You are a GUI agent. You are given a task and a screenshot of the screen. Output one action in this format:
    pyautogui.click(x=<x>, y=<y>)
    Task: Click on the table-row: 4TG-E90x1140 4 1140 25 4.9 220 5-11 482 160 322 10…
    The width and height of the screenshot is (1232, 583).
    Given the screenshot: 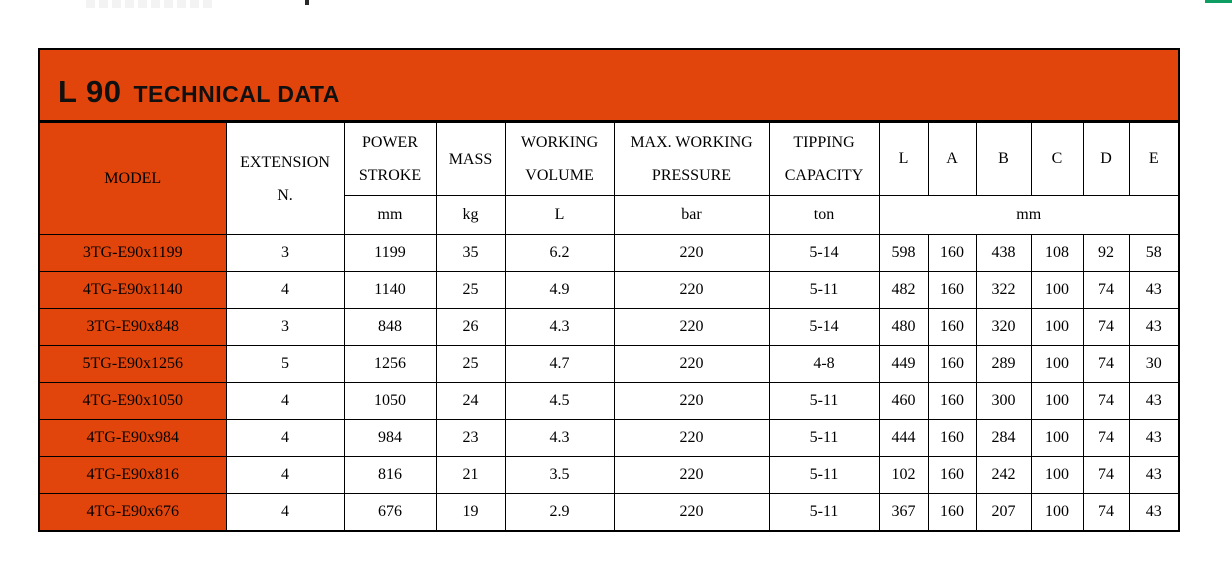 What is the action you would take?
    pyautogui.click(x=609, y=290)
    